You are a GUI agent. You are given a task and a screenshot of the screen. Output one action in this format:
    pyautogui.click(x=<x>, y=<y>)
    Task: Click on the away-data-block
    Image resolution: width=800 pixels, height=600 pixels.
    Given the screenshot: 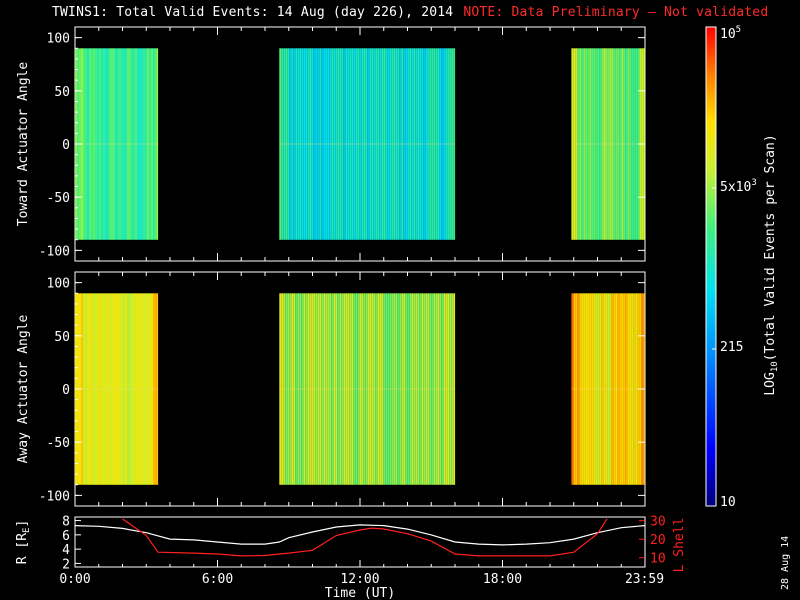 What is the action you would take?
    pyautogui.click(x=117, y=389)
    